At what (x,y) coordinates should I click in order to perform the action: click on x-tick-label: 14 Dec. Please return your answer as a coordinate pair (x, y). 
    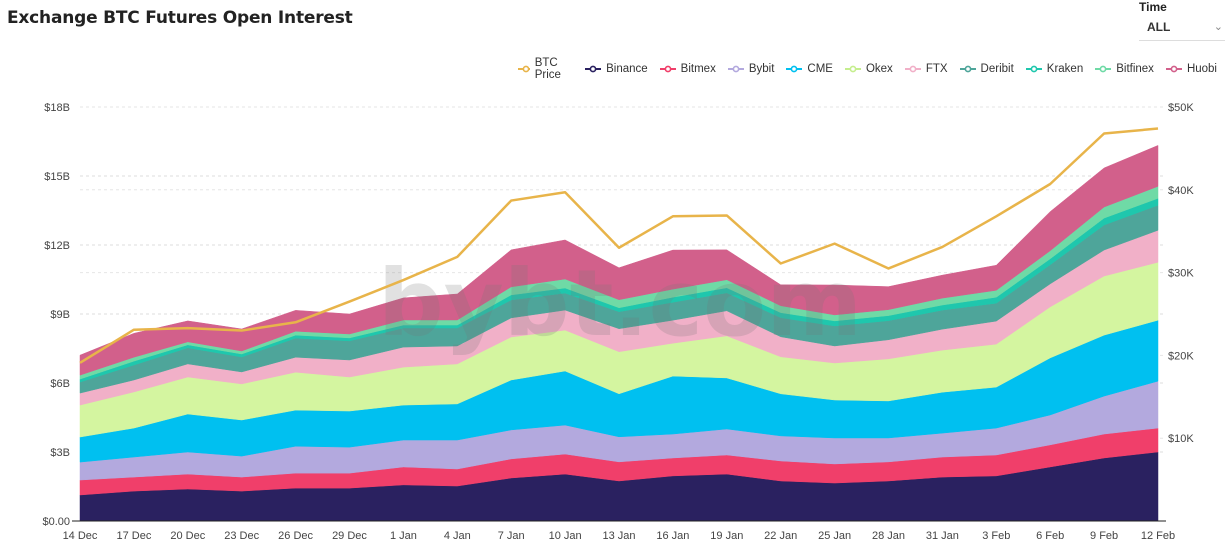
    Looking at the image, I should click on (80, 536).